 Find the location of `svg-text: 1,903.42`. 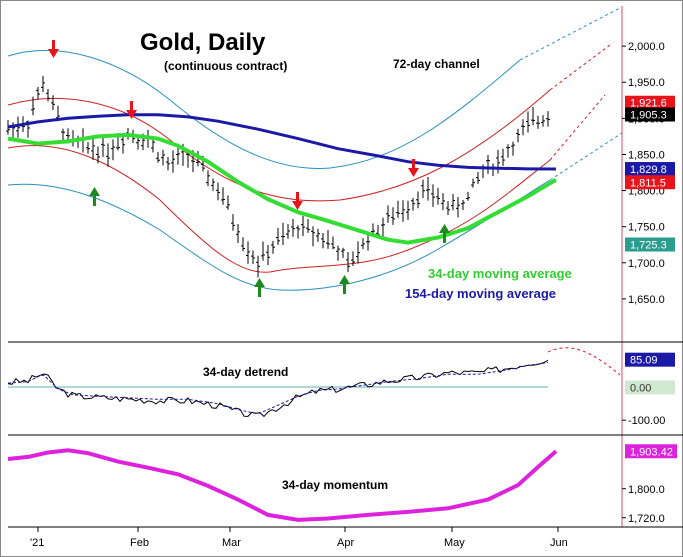

svg-text: 1,903.42 is located at coordinates (651, 452).